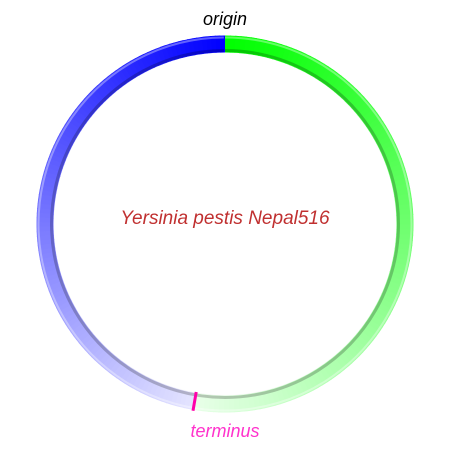 This screenshot has height=450, width=450. Describe the element at coordinates (225, 19) in the screenshot. I see `origin-label: origin` at that location.